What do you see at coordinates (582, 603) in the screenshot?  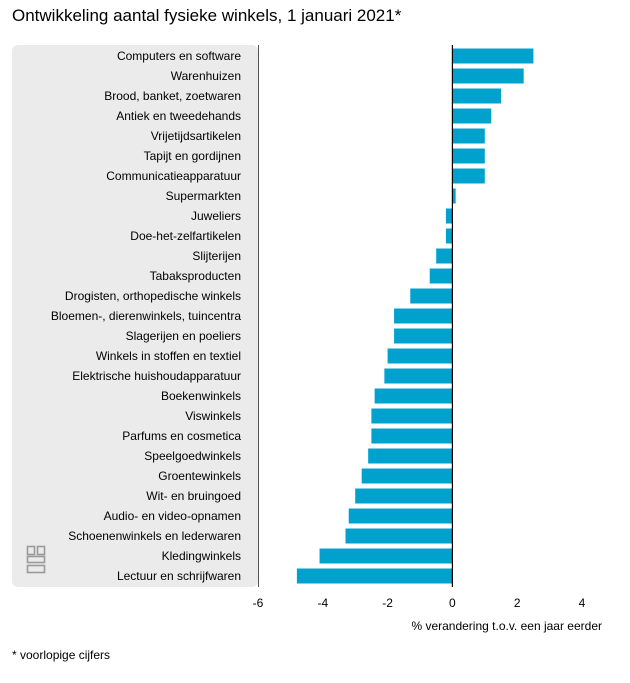 I see `x-tick-label: 4` at bounding box center [582, 603].